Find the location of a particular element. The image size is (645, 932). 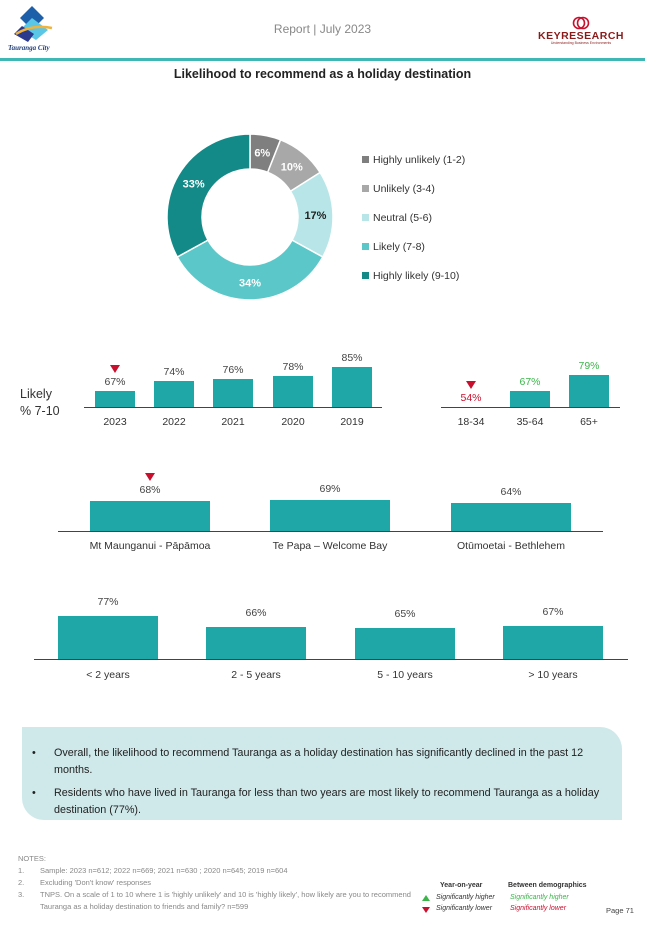

donut-slice-label: 33% is located at coordinates (194, 185).